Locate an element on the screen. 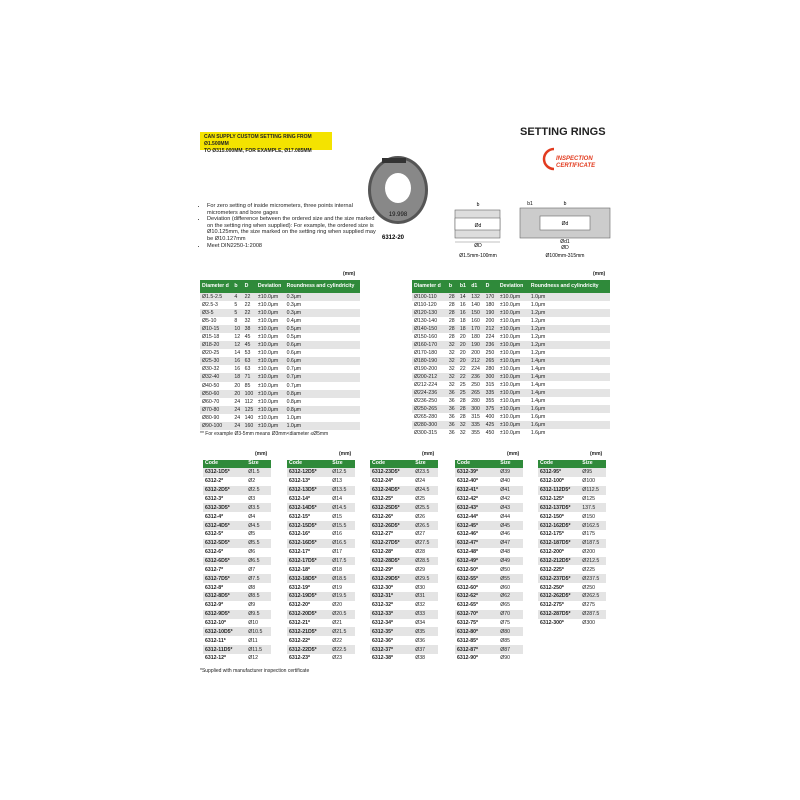 The width and height of the screenshot is (800, 800). table-cell: 0.8μm is located at coordinates (294, 401).